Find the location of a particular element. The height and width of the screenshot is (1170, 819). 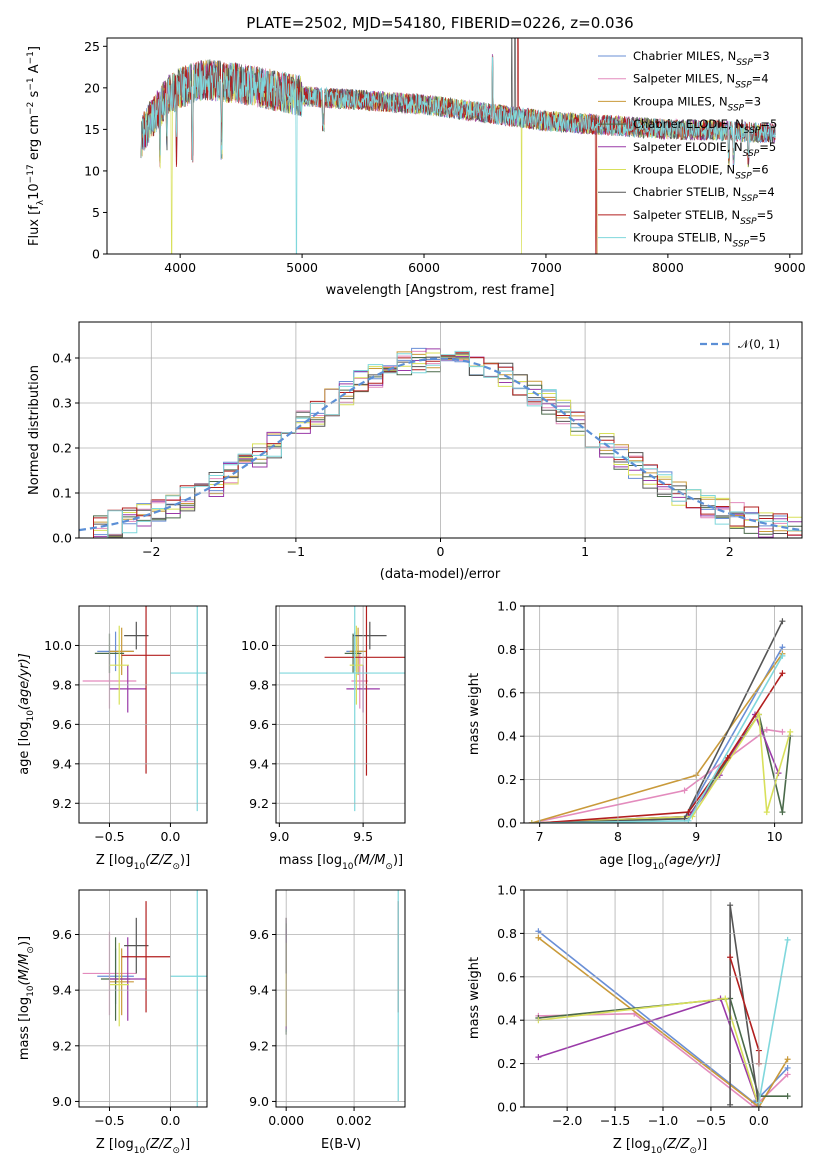

legend-entry: Chabrier MILES, NSSP=3 is located at coordinates (701, 58).